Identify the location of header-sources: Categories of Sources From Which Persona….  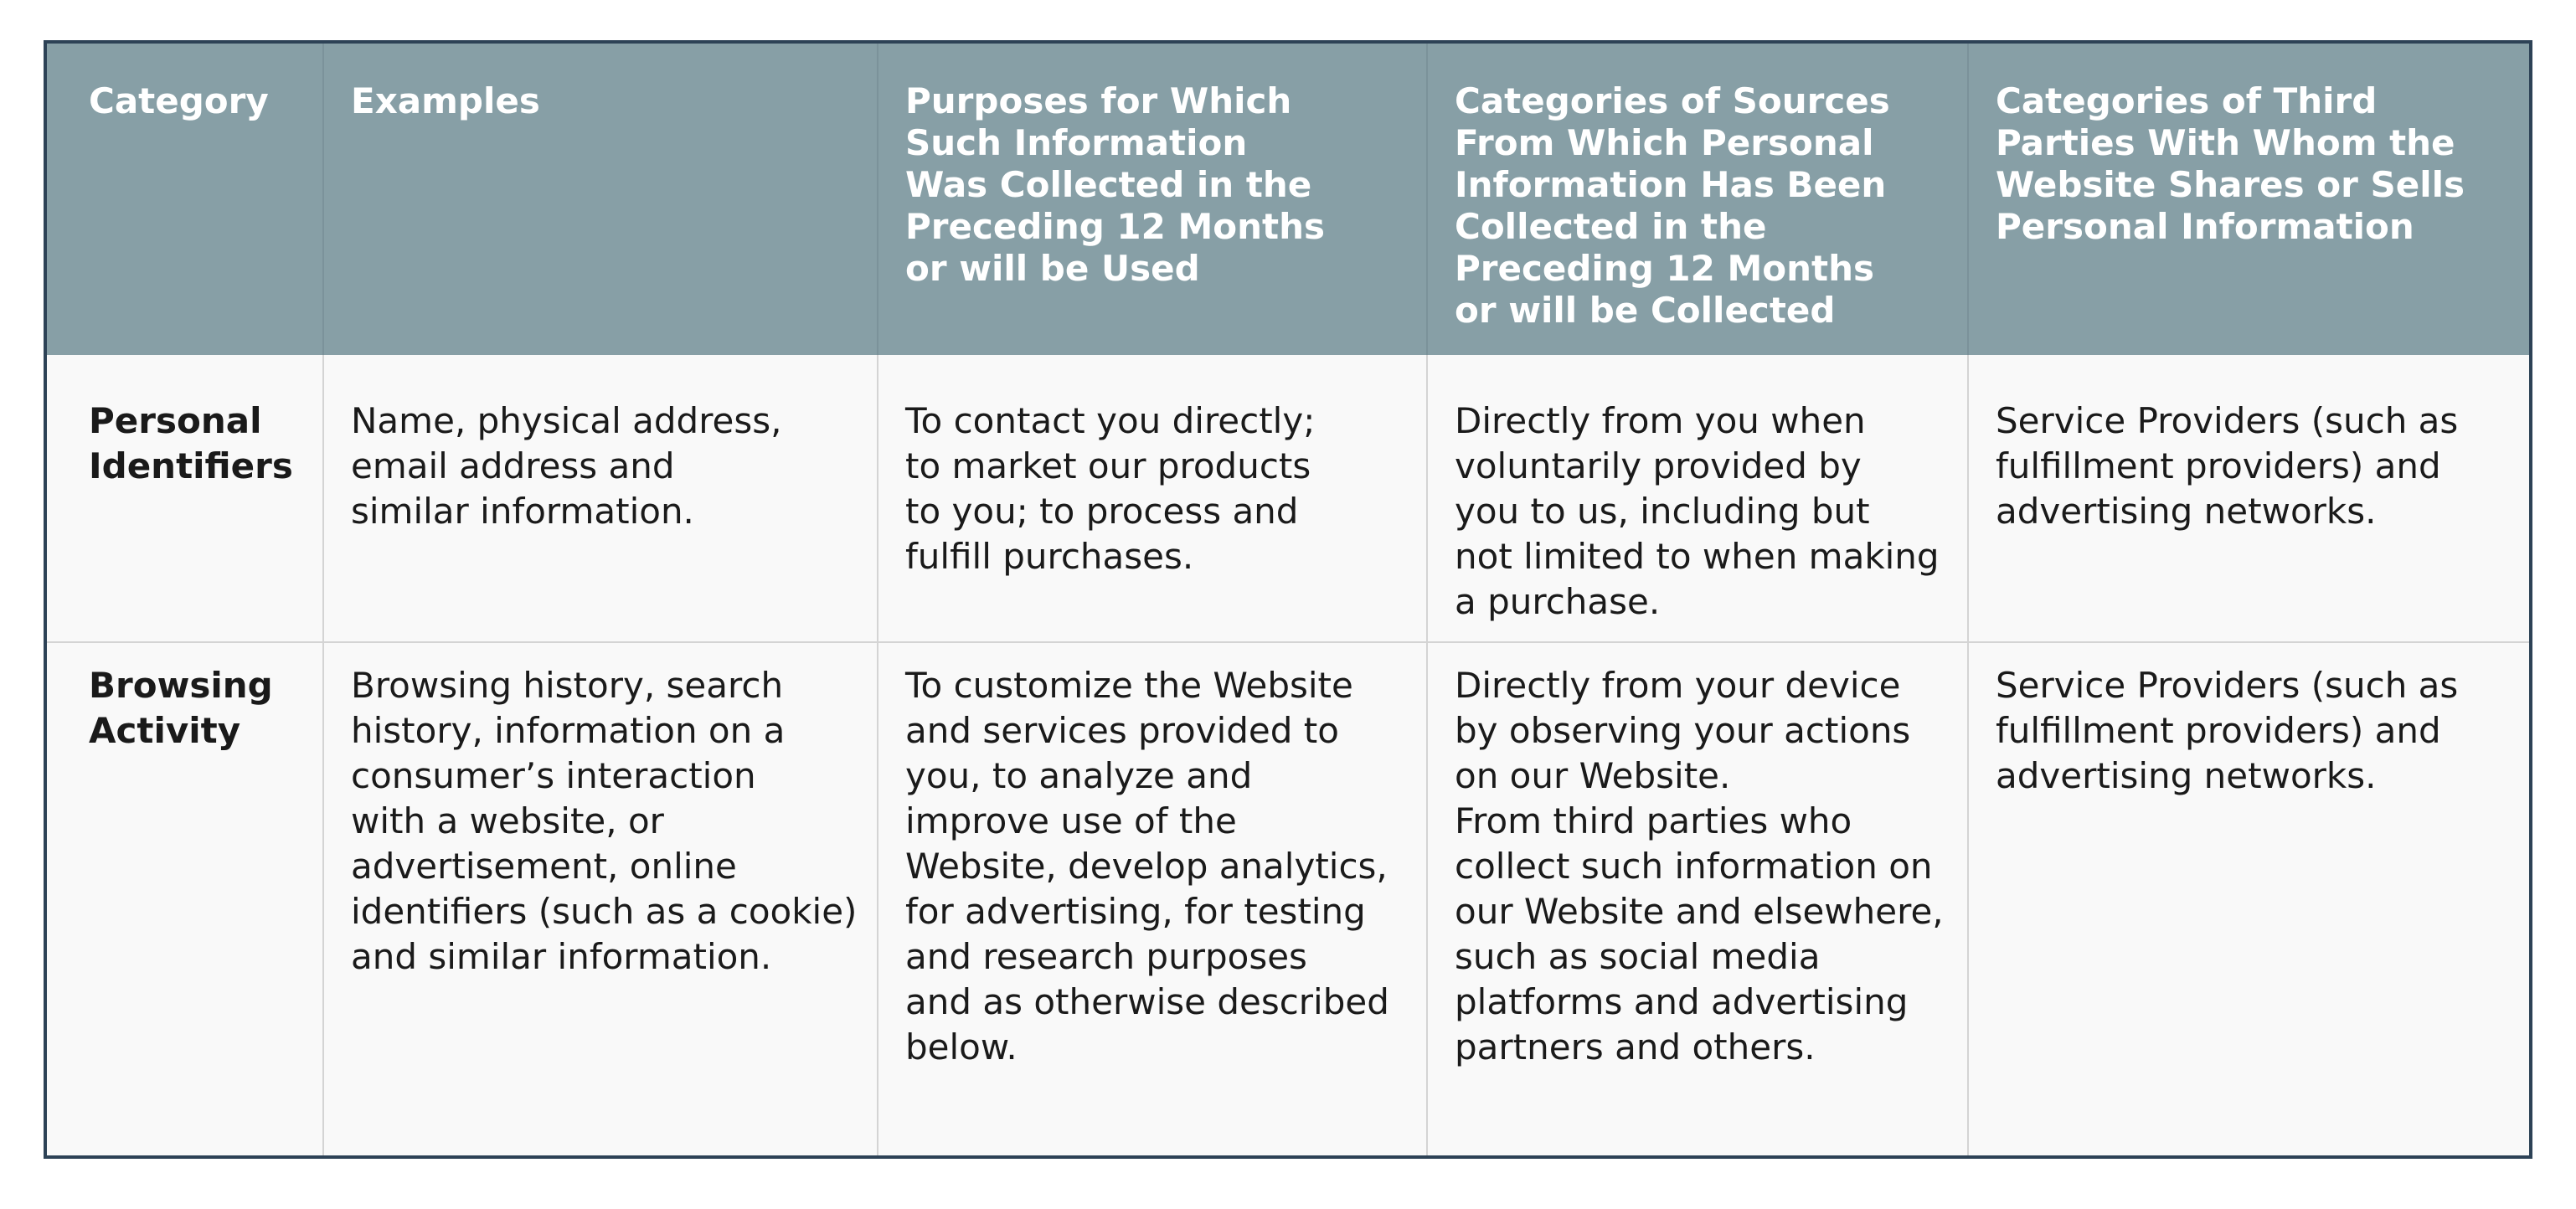
(1697, 199).